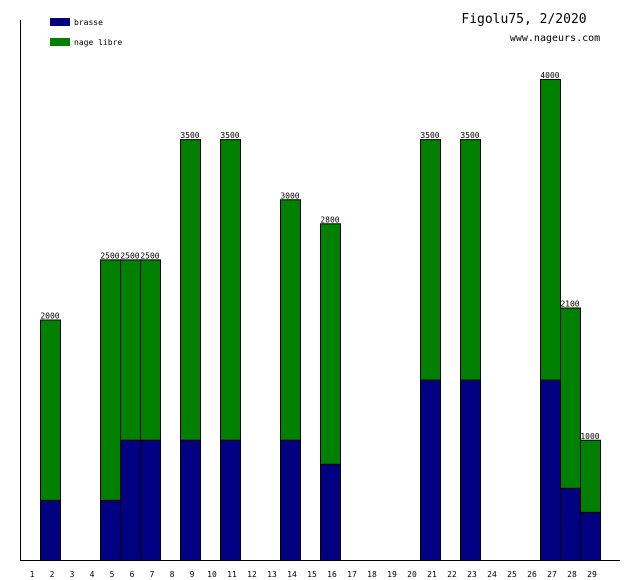  I want to click on total-label: 2800, so click(329, 219).